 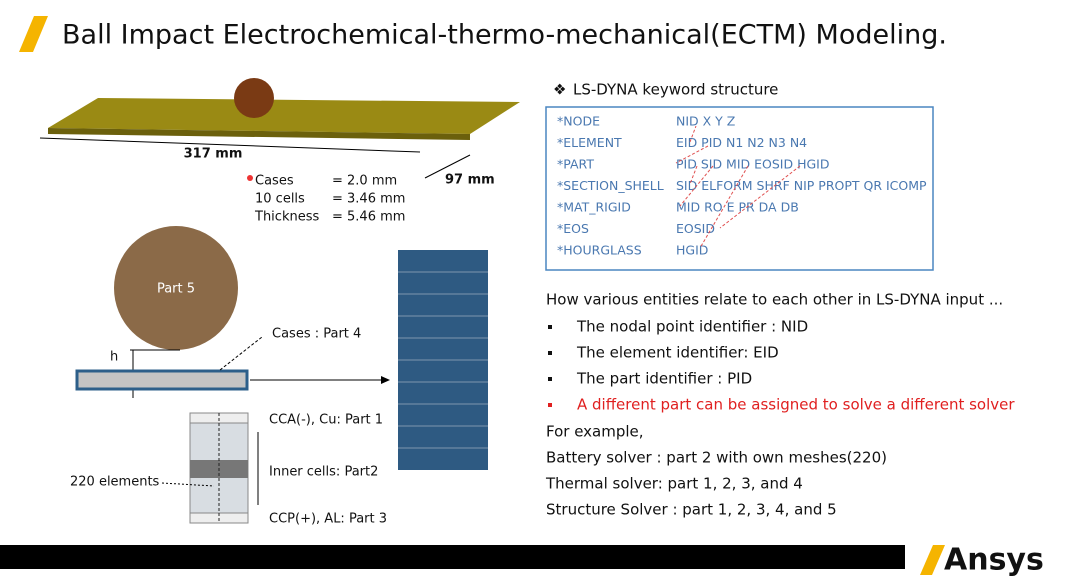 I want to click on strip, so click(x=162, y=380).